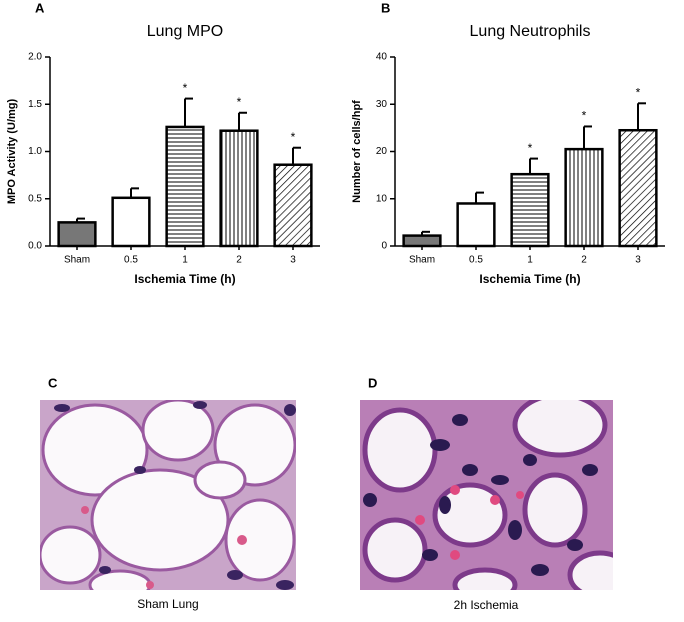  What do you see at coordinates (35, 104) in the screenshot?
I see `y-tick-label: 1.5` at bounding box center [35, 104].